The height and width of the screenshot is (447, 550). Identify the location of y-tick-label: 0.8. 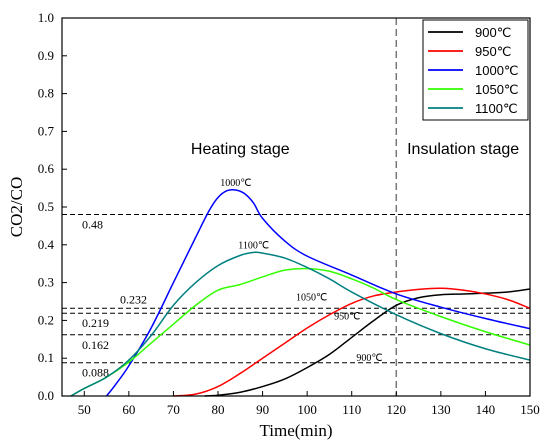
(46, 93).